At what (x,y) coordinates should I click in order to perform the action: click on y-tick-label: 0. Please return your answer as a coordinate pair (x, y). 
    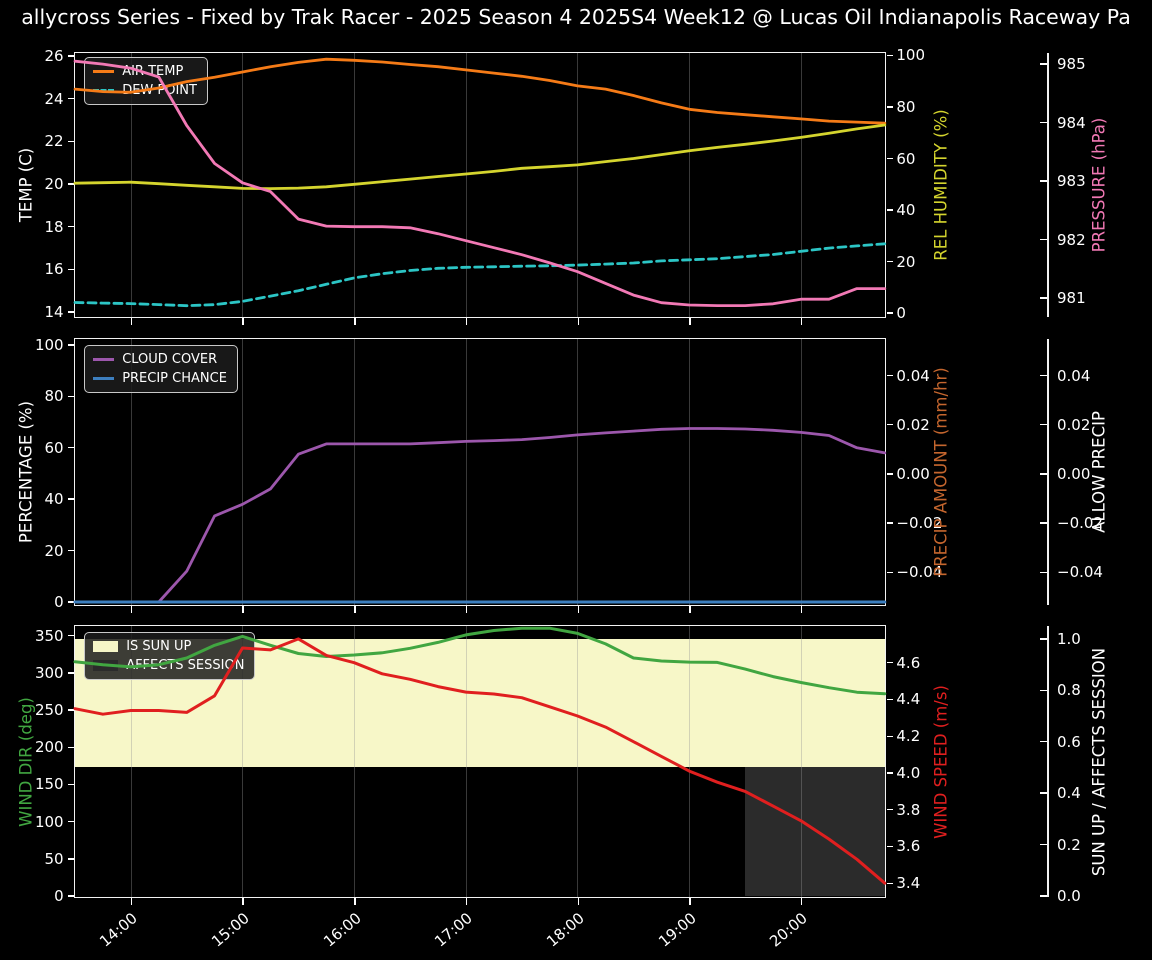
    Looking at the image, I should click on (59, 896).